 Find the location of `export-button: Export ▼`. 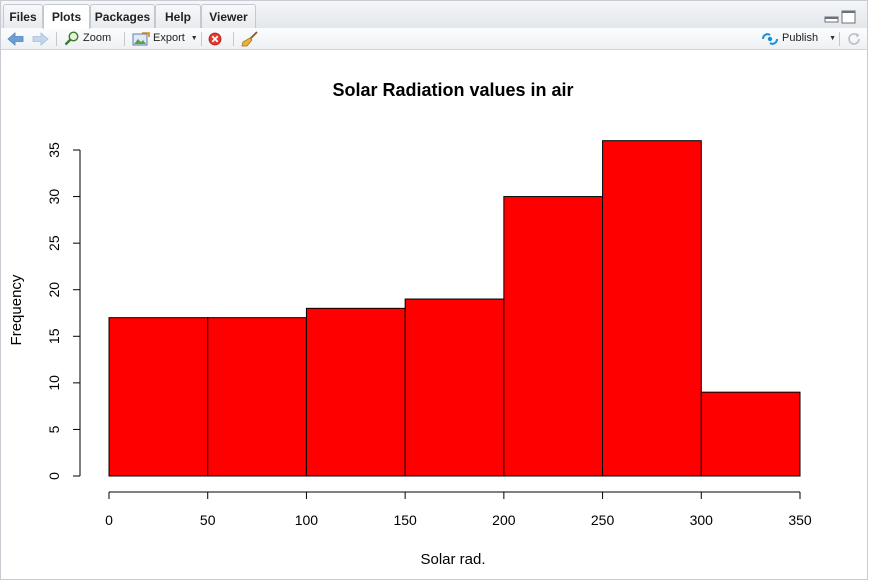

export-button: Export ▼ is located at coordinates (165, 38).